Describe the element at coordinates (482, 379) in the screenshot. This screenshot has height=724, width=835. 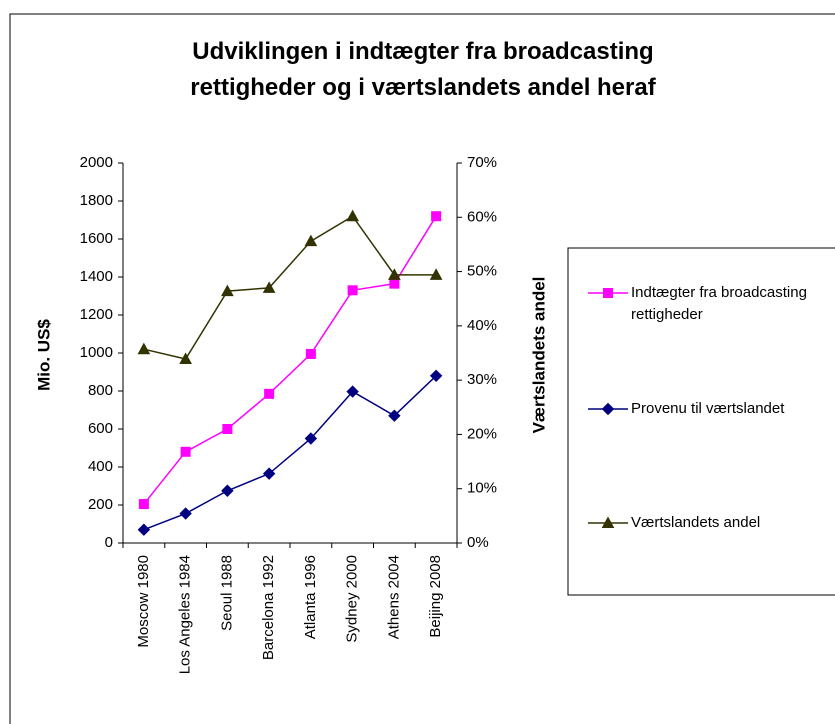
I see `y2-tick-label: 30%` at that location.